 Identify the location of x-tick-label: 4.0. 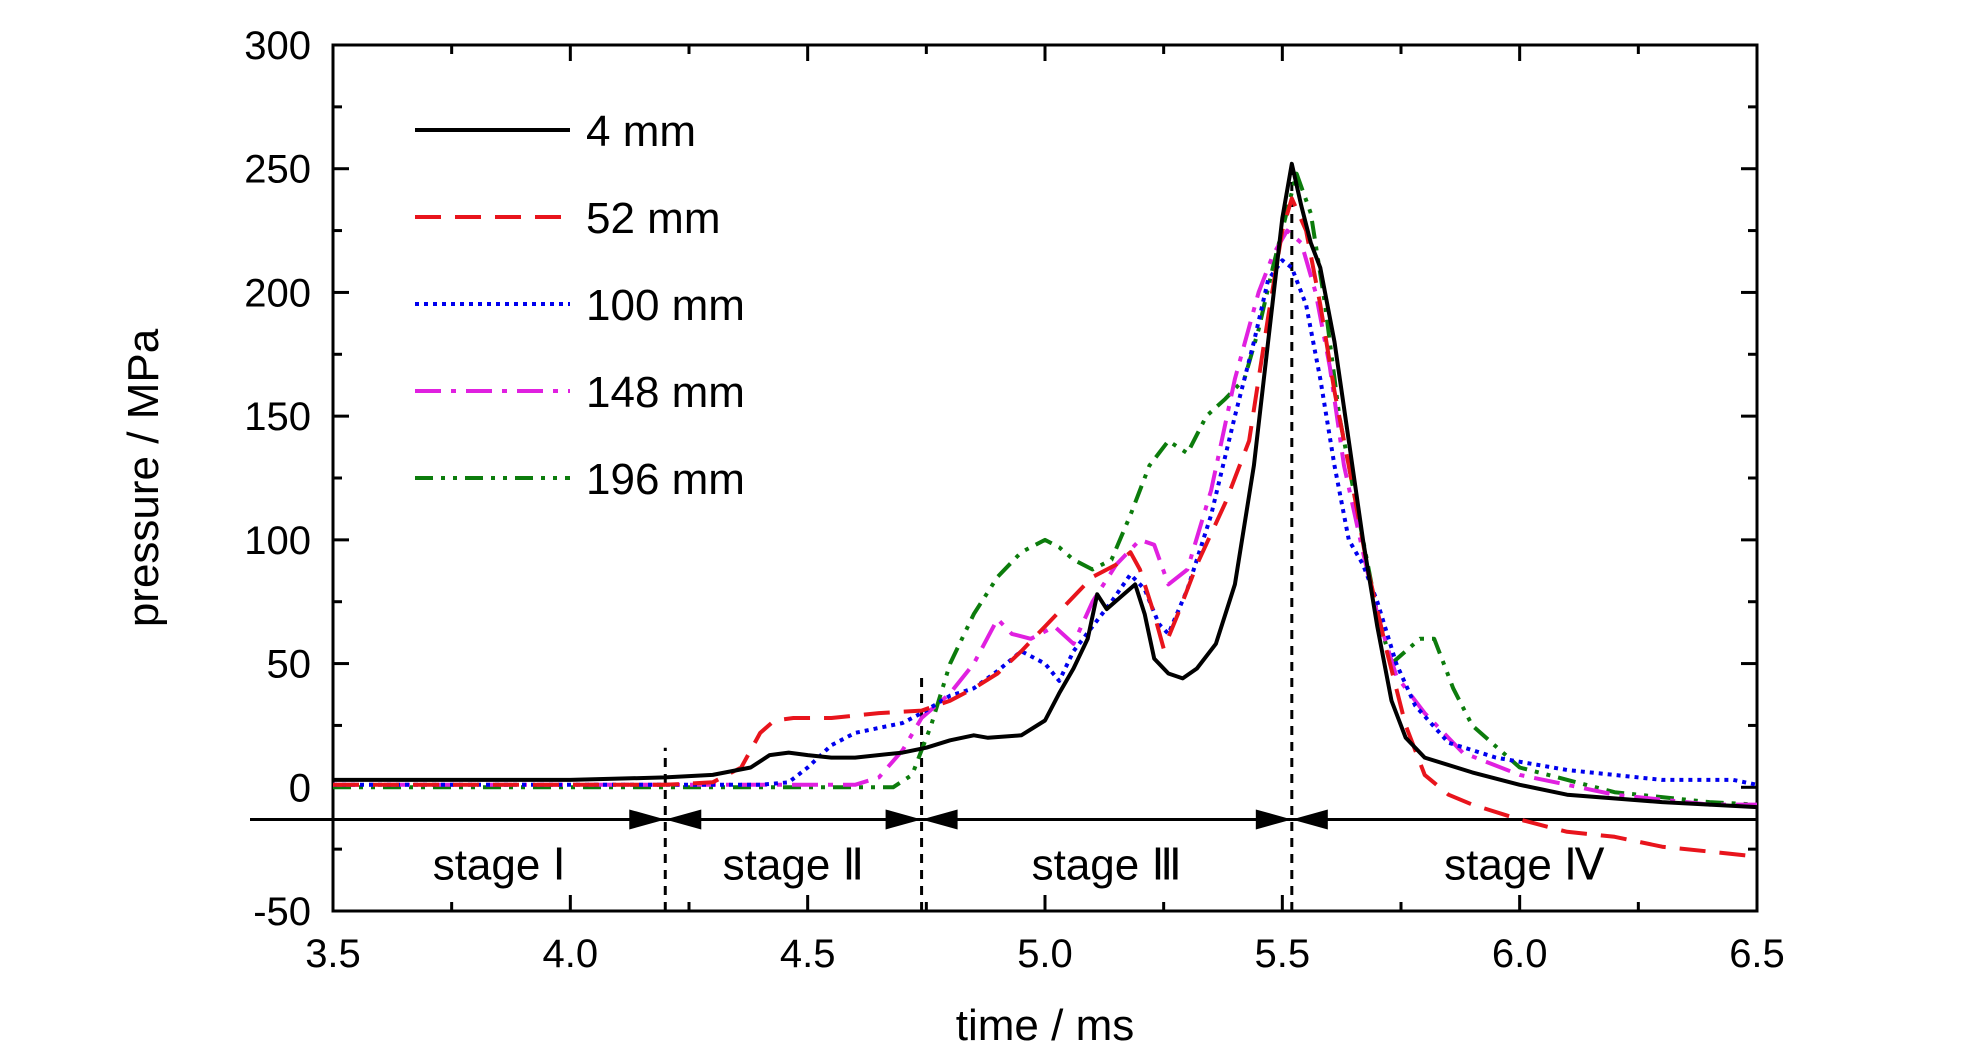
(571, 954).